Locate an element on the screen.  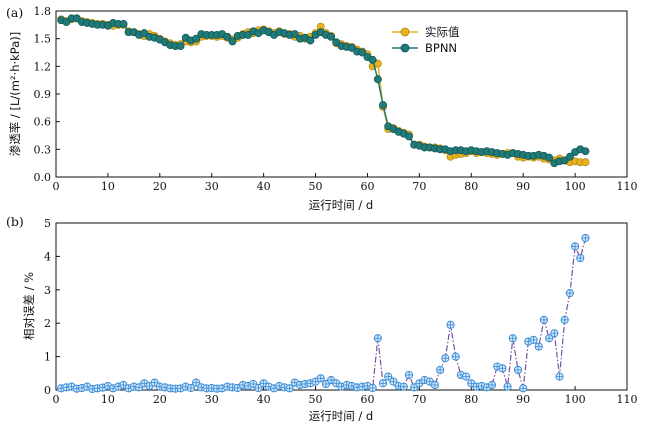
y-tick-label: 0.3 is located at coordinates (43, 149).